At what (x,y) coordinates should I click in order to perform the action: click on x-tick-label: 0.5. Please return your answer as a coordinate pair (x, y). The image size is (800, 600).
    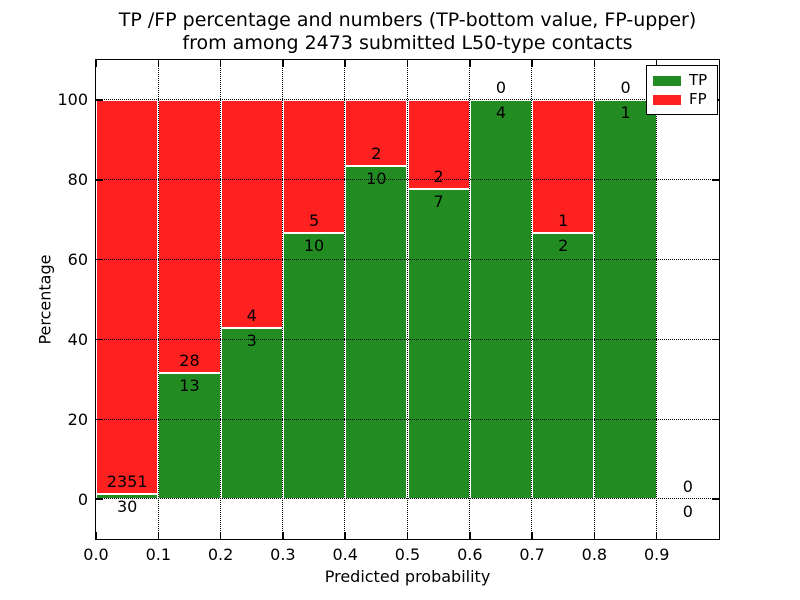
    Looking at the image, I should click on (407, 554).